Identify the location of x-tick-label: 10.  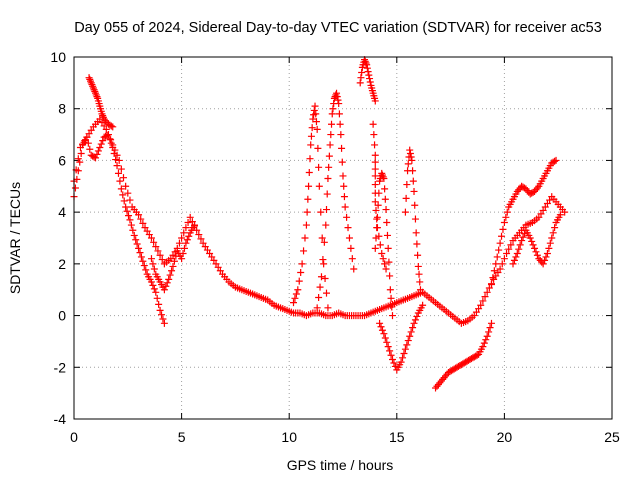
(289, 437).